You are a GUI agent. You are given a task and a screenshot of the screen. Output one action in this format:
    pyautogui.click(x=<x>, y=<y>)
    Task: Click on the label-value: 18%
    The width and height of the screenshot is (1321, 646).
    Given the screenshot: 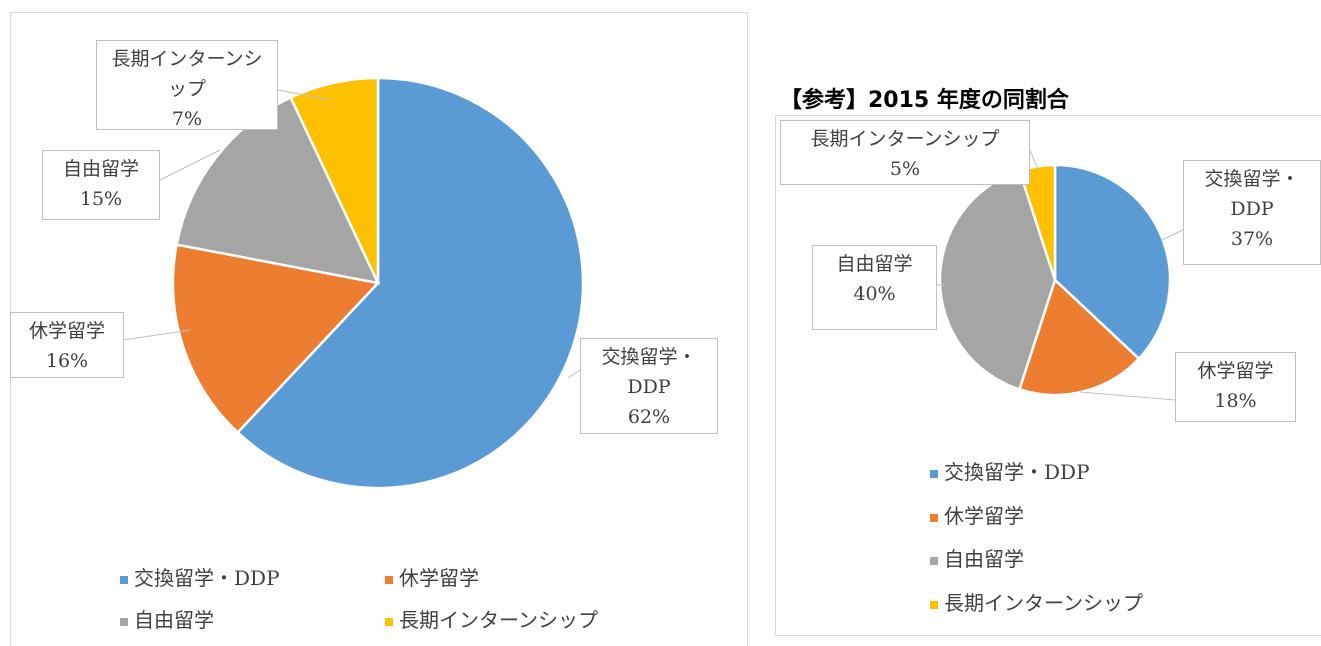 What is the action you would take?
    pyautogui.click(x=1235, y=401)
    